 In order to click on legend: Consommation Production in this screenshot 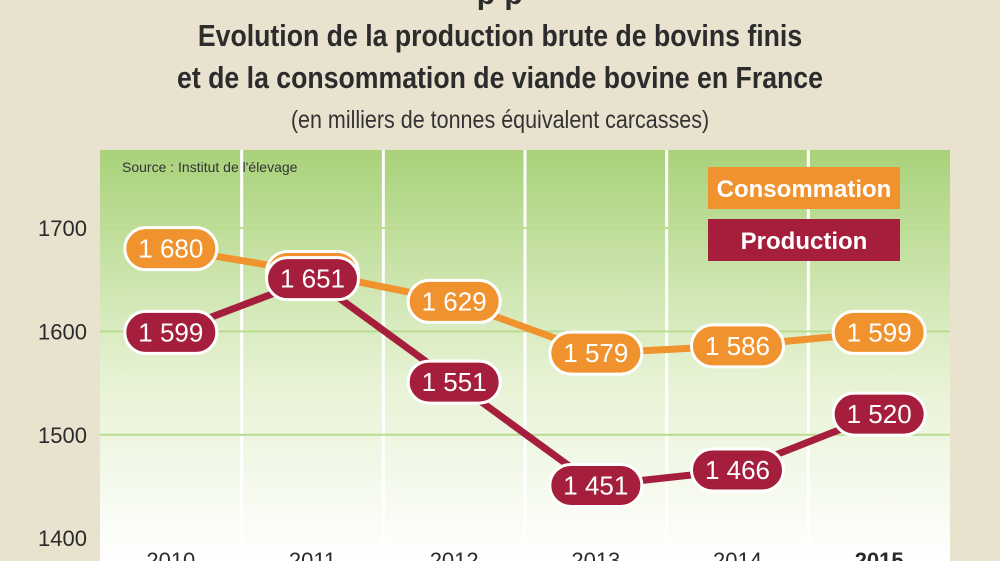, I will do `click(804, 214)`.